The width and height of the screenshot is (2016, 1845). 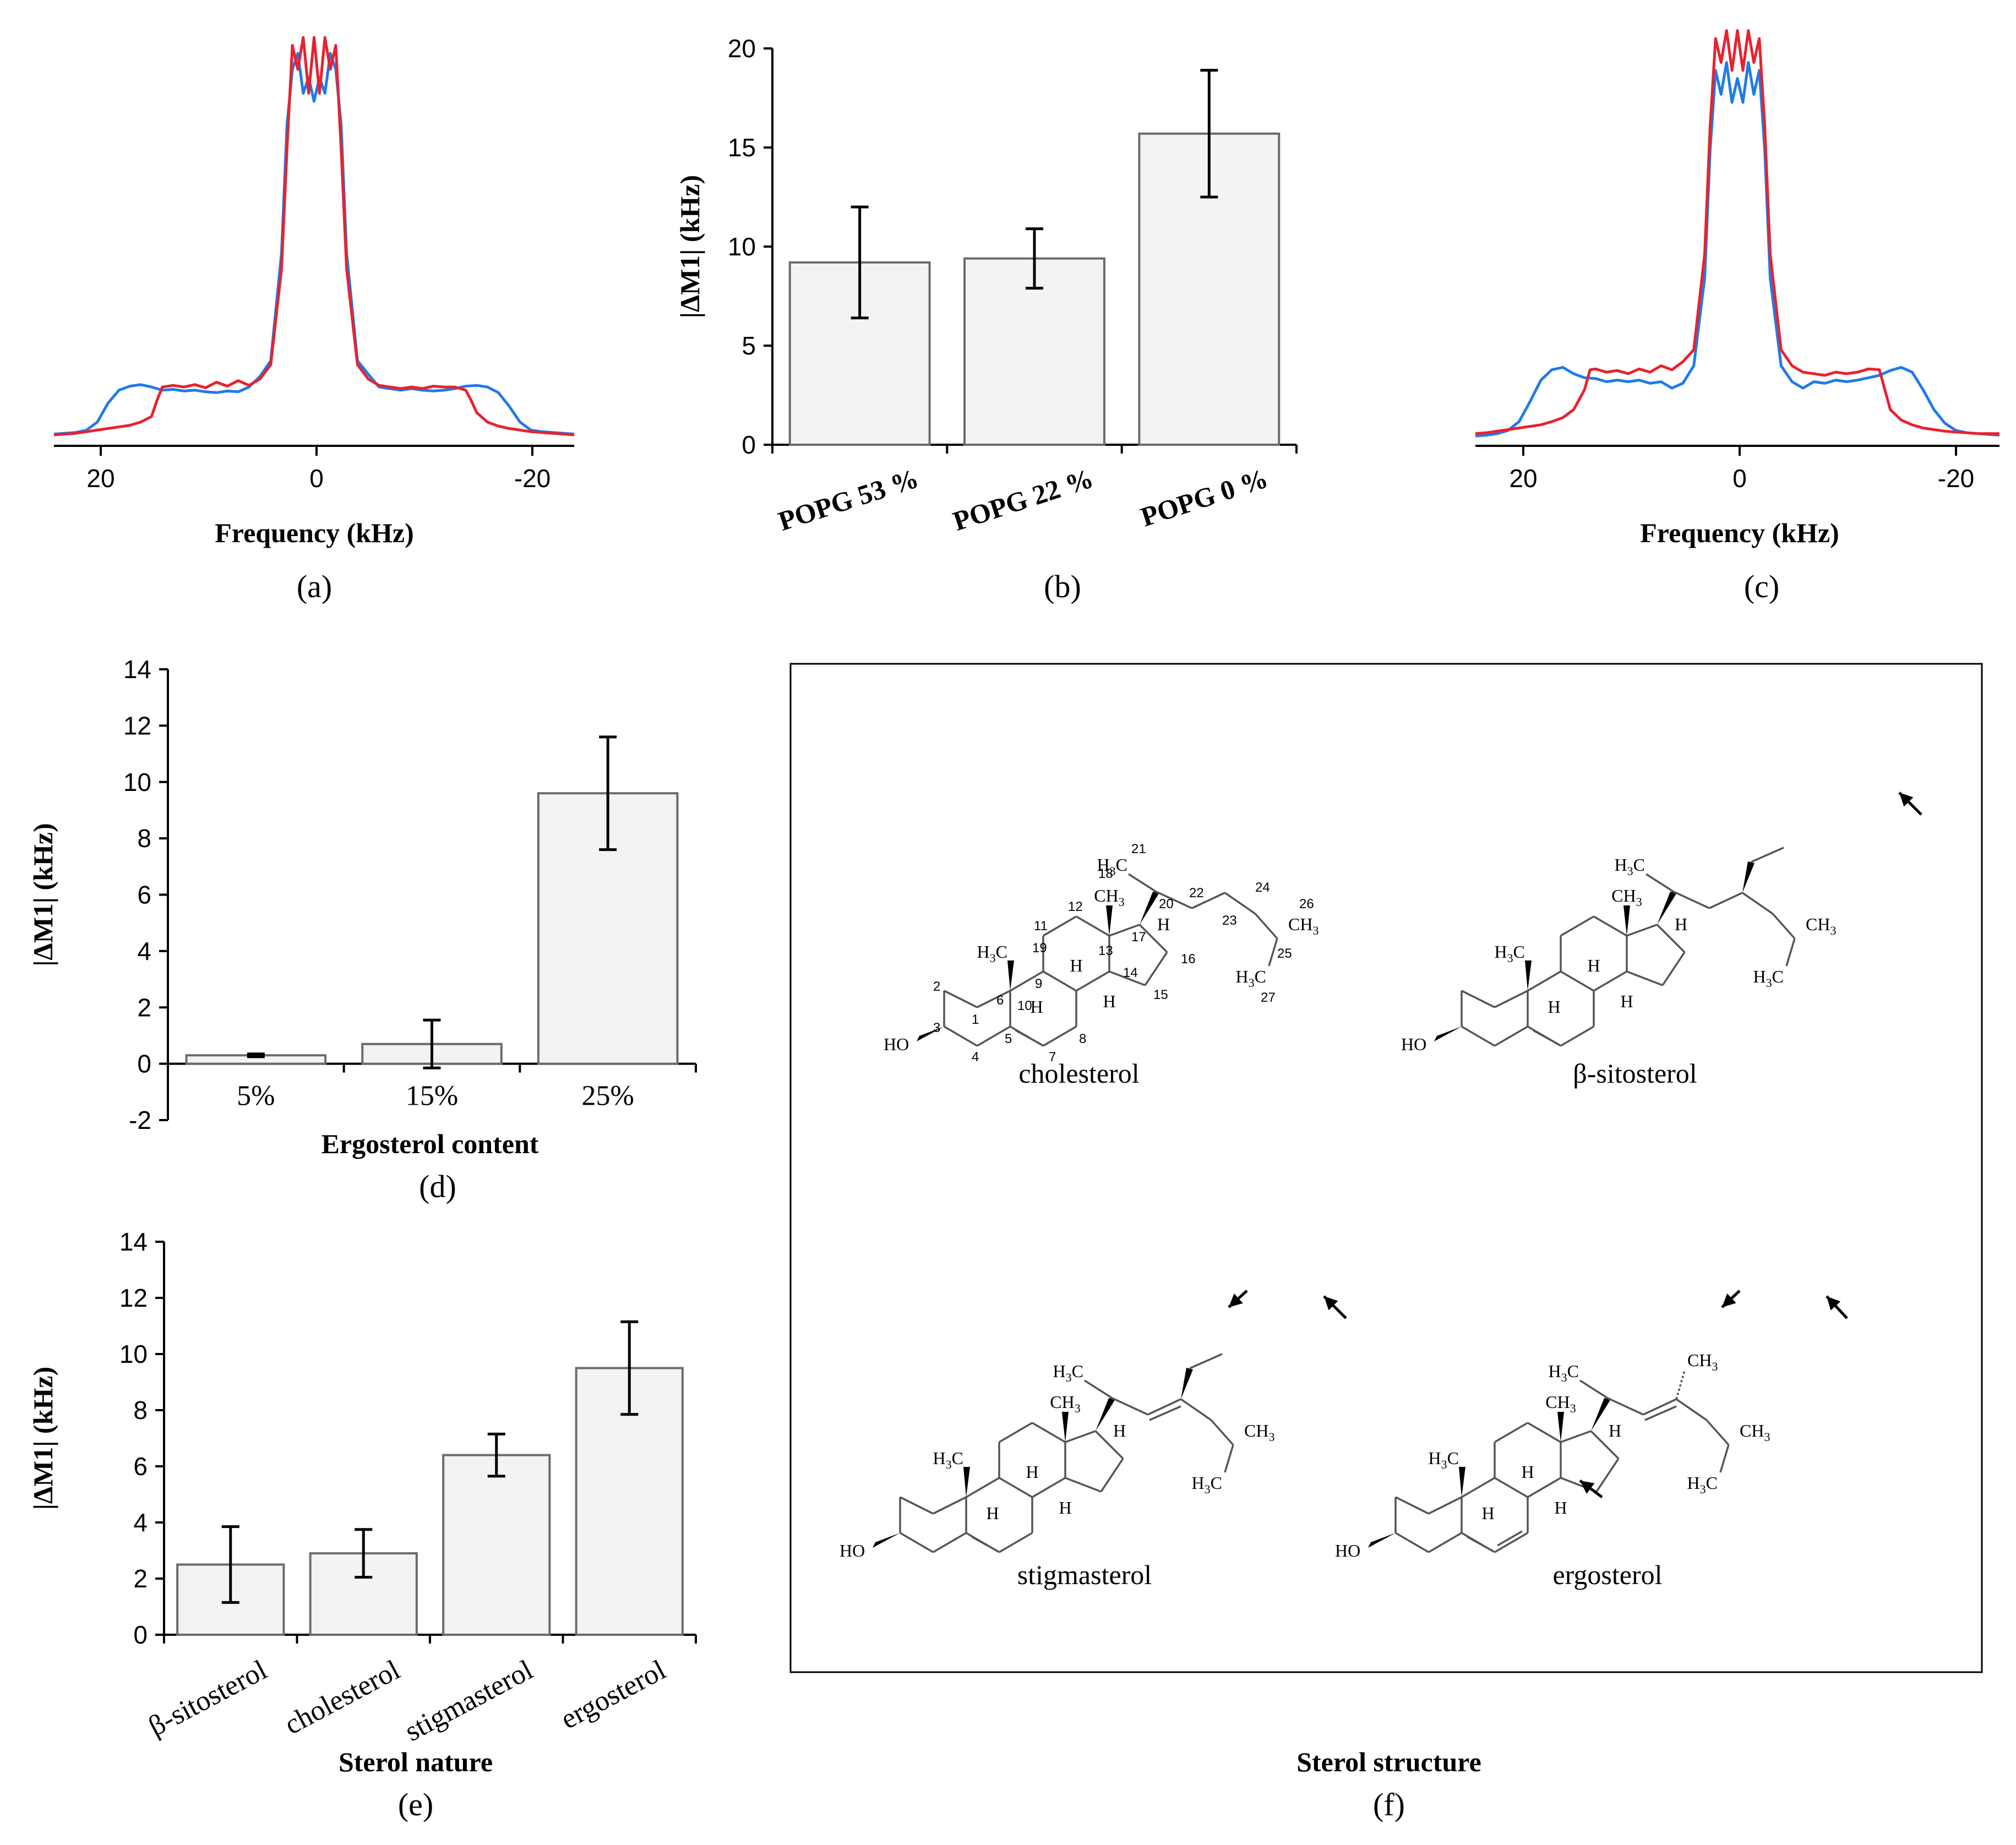 I want to click on d-y-tick-label: 12, so click(x=137, y=725).